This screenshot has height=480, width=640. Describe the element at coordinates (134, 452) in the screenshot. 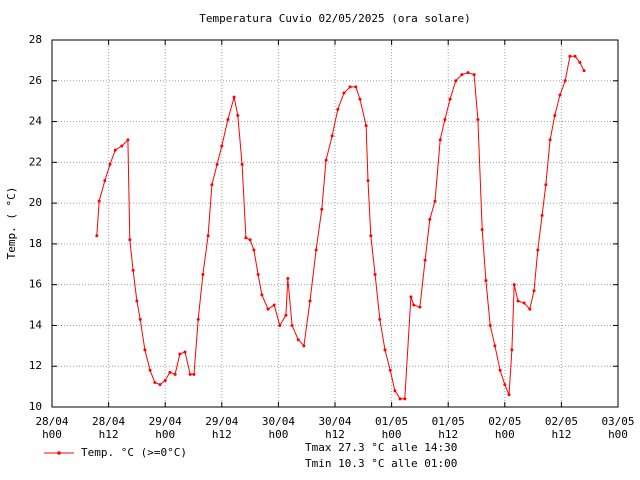

I see `legend-label: Temp. °C (>=0°C)` at that location.